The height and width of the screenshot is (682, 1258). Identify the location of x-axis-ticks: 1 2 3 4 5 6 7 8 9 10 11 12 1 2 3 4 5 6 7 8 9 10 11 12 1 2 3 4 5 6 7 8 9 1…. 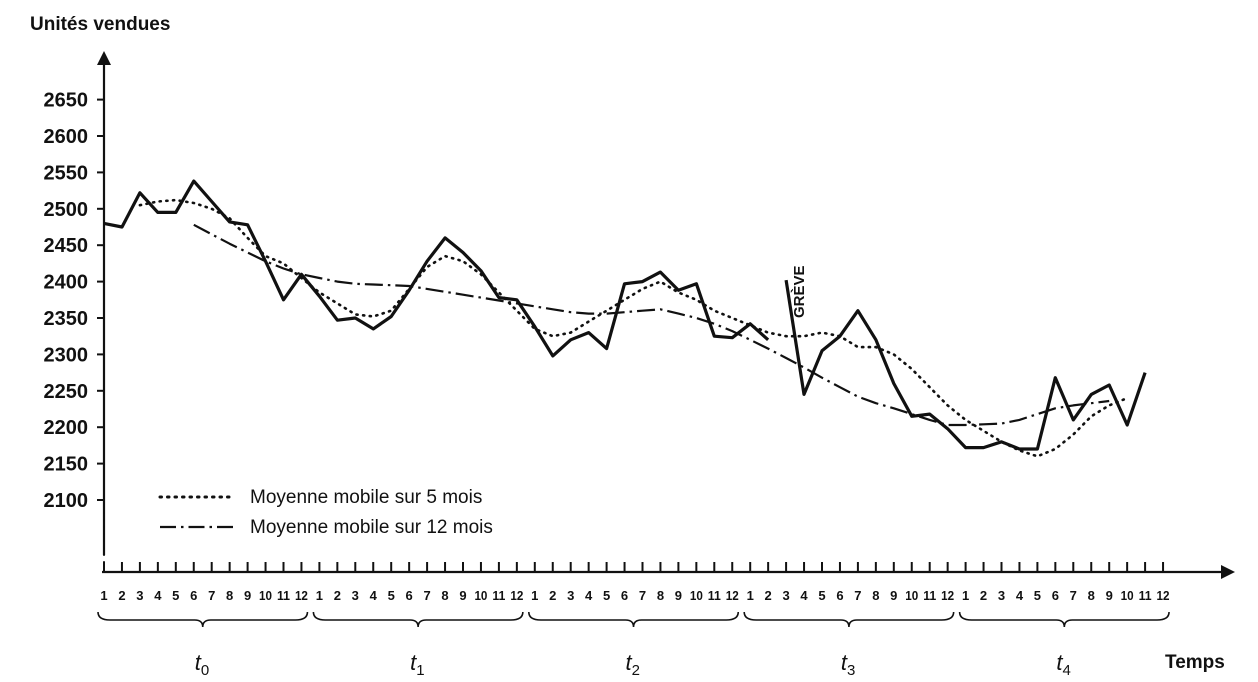
(635, 582).